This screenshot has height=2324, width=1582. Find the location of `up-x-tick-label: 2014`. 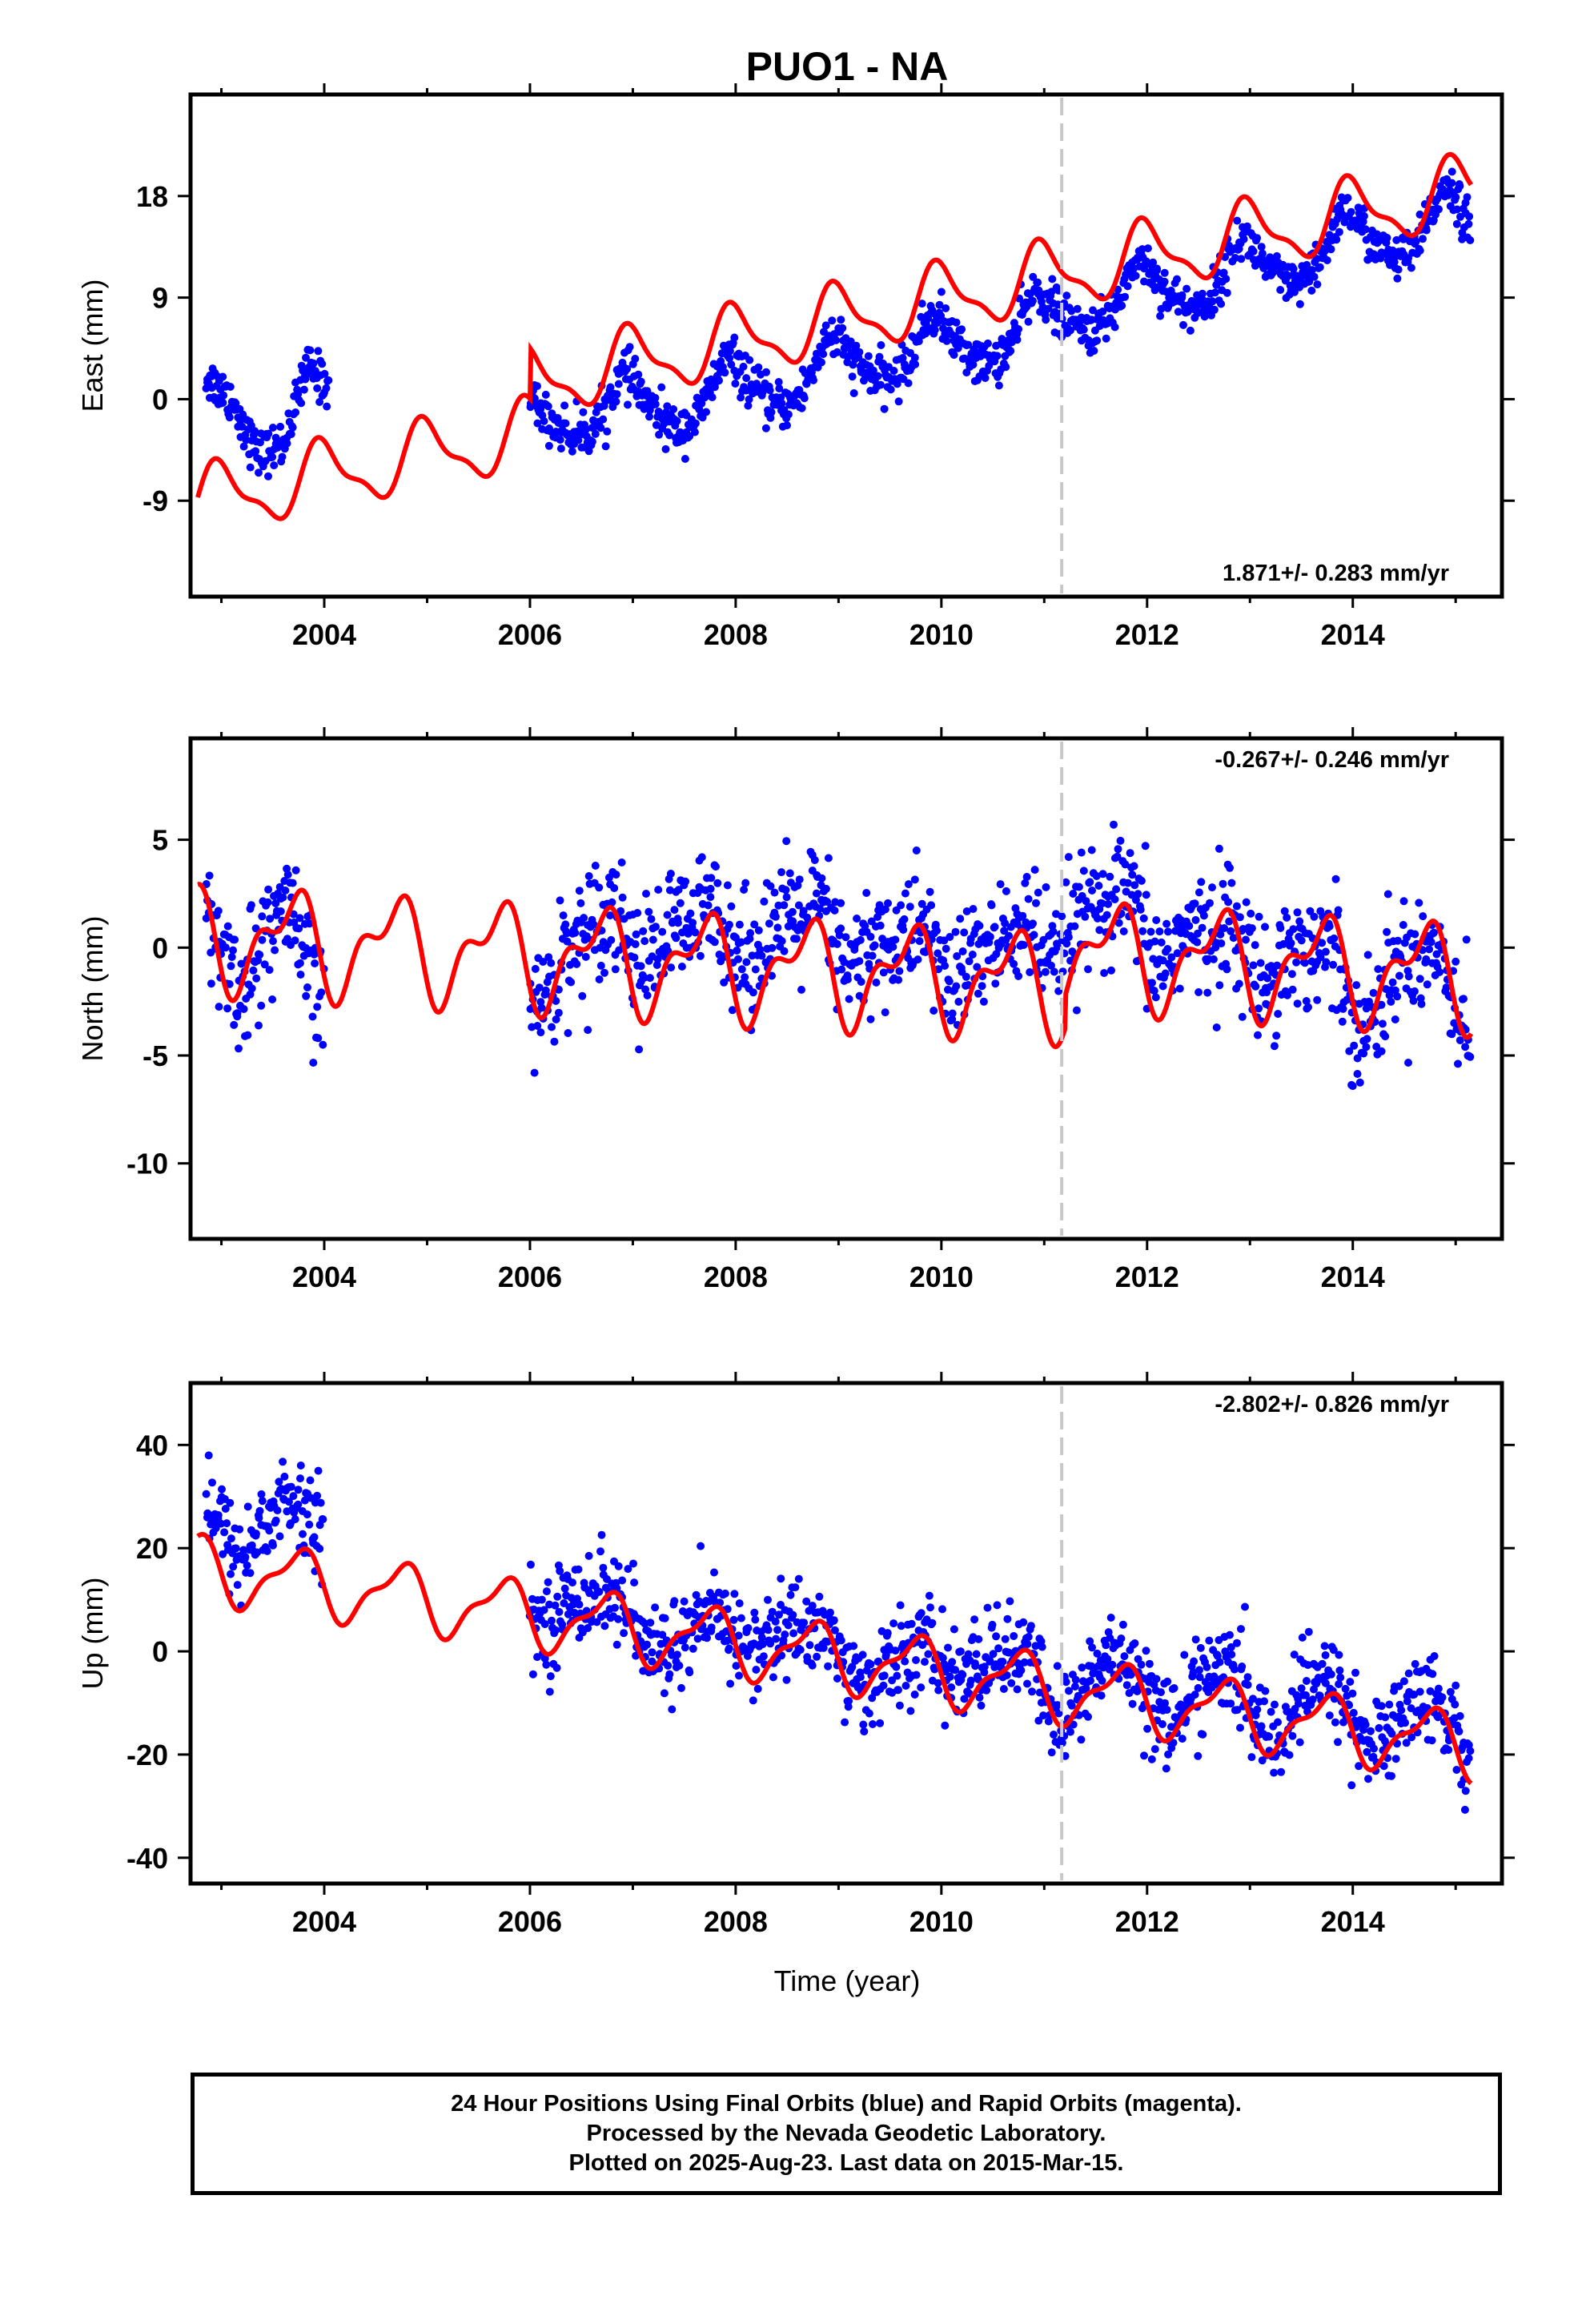

up-x-tick-label: 2014 is located at coordinates (1353, 1921).